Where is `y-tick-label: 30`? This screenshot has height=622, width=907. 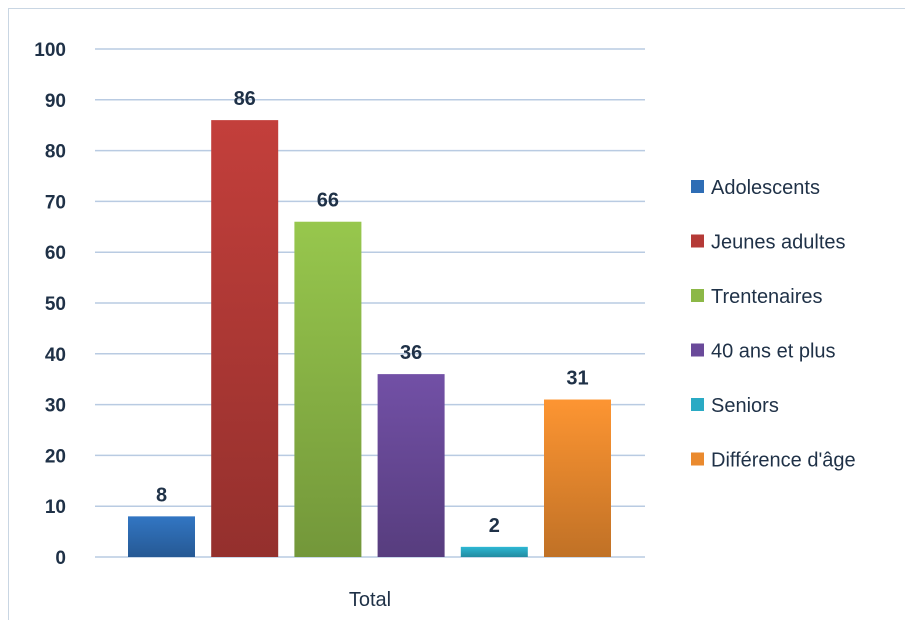 y-tick-label: 30 is located at coordinates (55, 406).